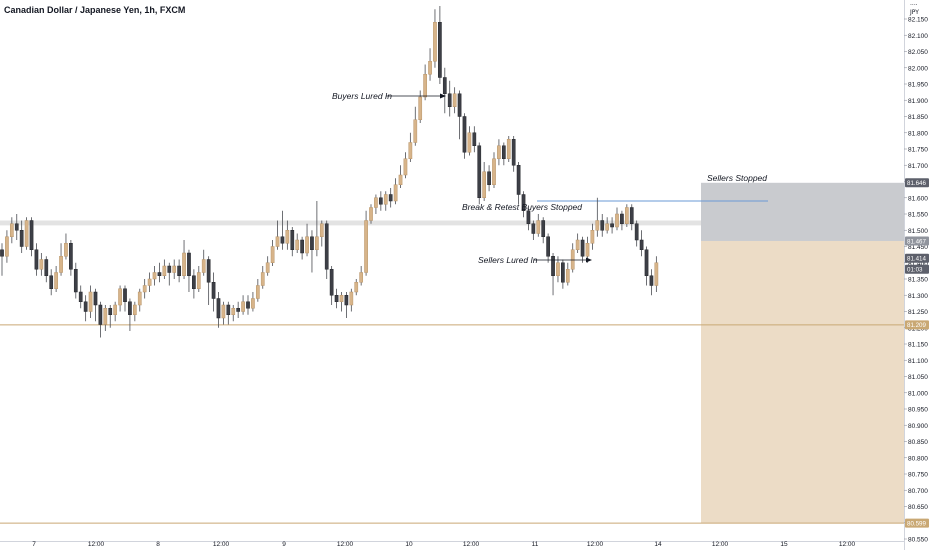  I want to click on price-badge: 80.599, so click(917, 523).